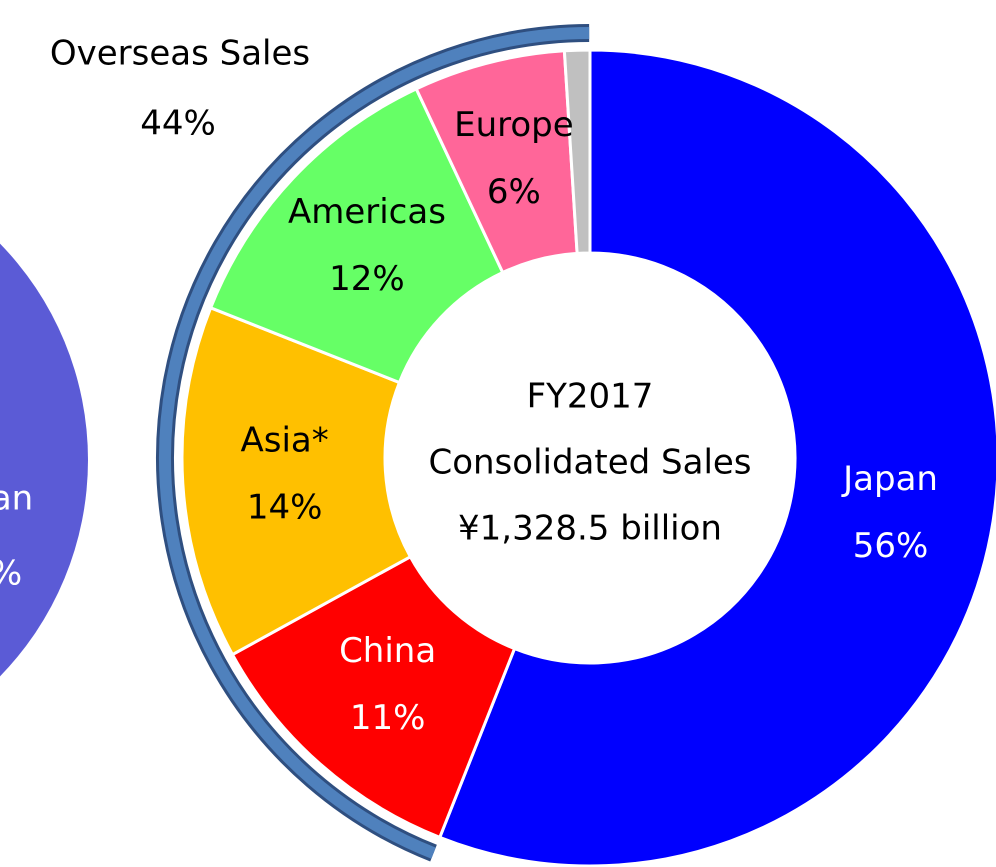 The height and width of the screenshot is (867, 996). What do you see at coordinates (178, 124) in the screenshot?
I see `annotation-value: 44%` at bounding box center [178, 124].